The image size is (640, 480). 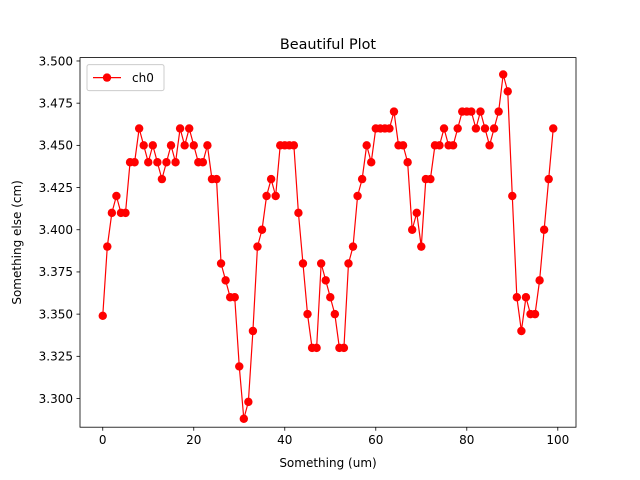 What do you see at coordinates (56, 146) in the screenshot?
I see `y-tick-label: 3.450` at bounding box center [56, 146].